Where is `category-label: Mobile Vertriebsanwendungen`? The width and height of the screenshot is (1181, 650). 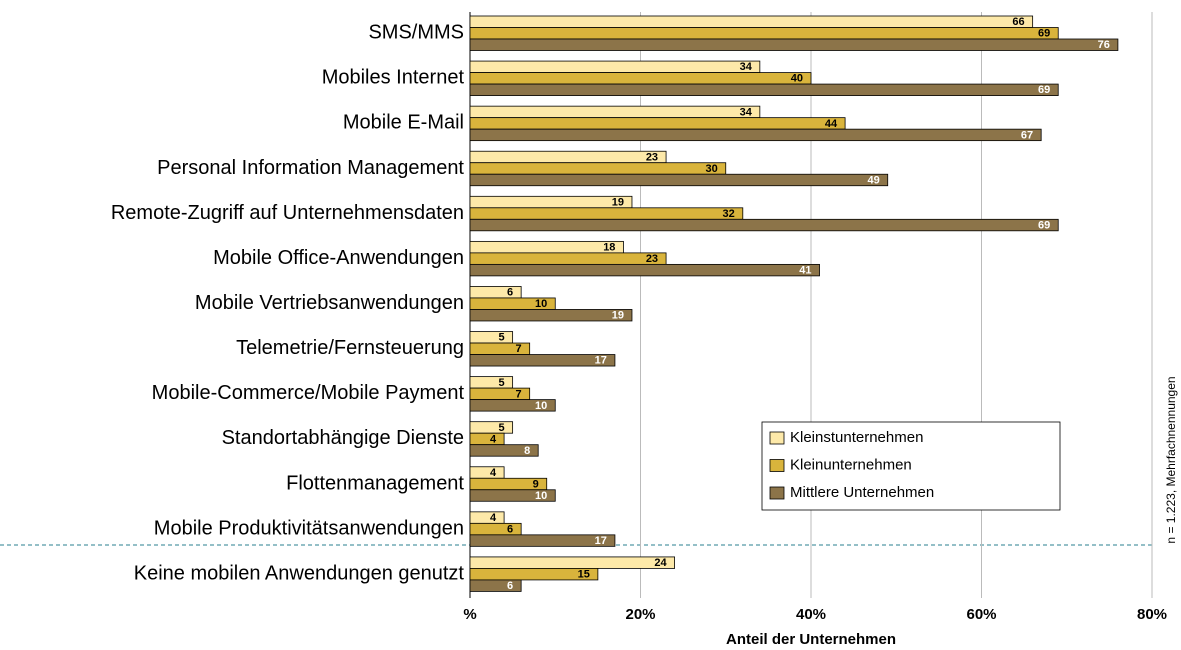
category-label: Mobile Vertriebsanwendungen is located at coordinates (329, 303).